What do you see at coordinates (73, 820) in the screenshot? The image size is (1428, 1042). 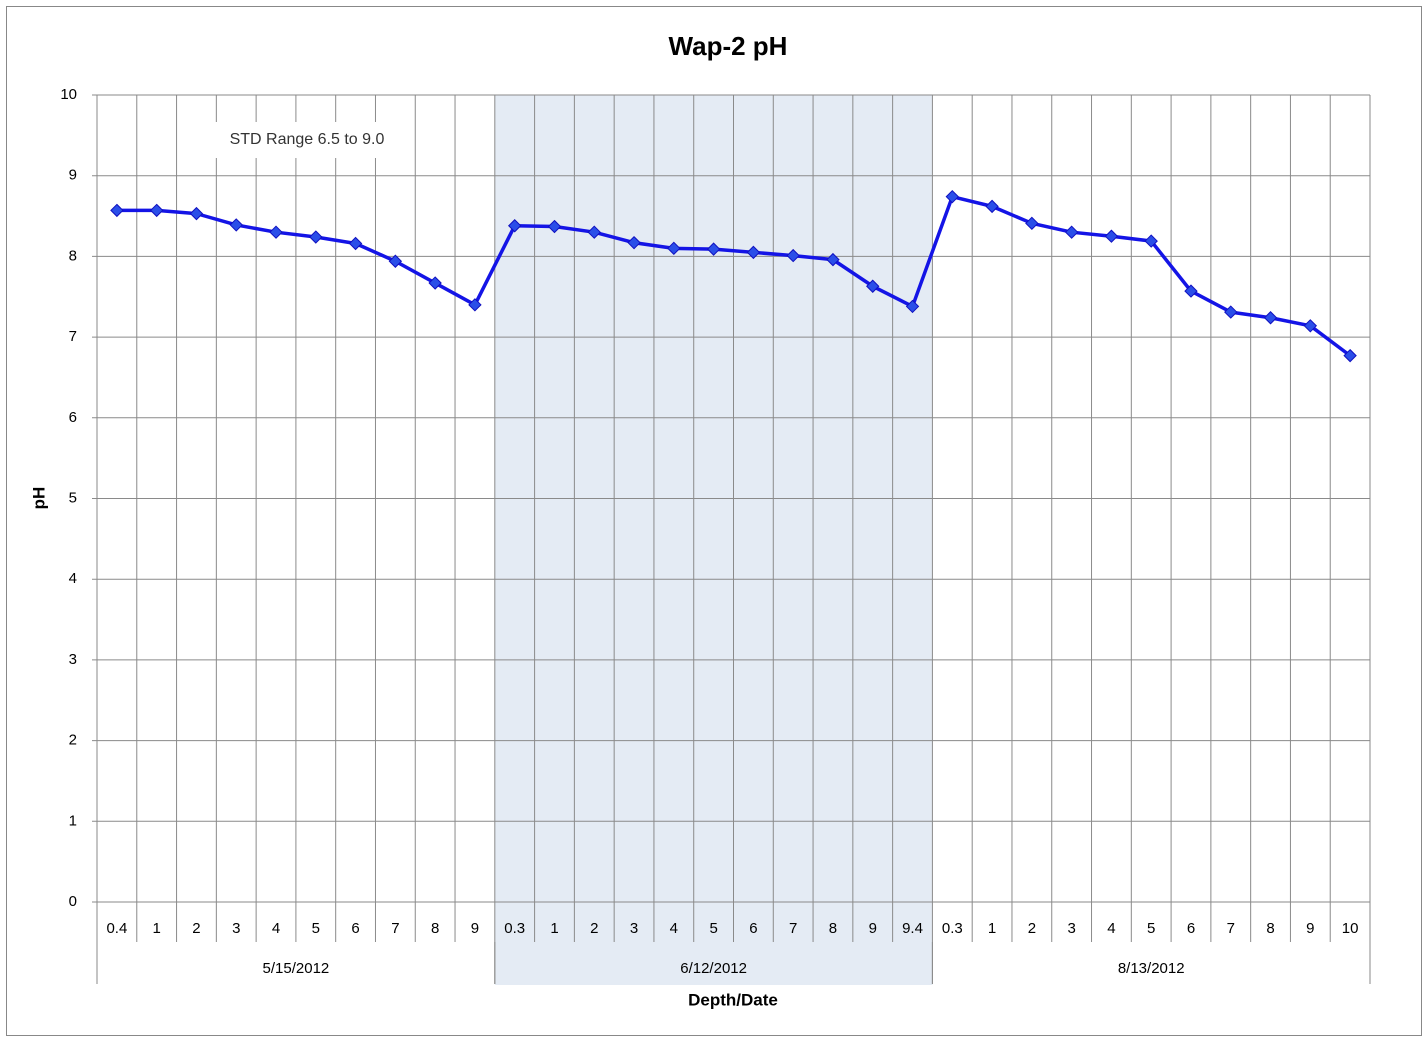 I see `y-tick-label: 1` at bounding box center [73, 820].